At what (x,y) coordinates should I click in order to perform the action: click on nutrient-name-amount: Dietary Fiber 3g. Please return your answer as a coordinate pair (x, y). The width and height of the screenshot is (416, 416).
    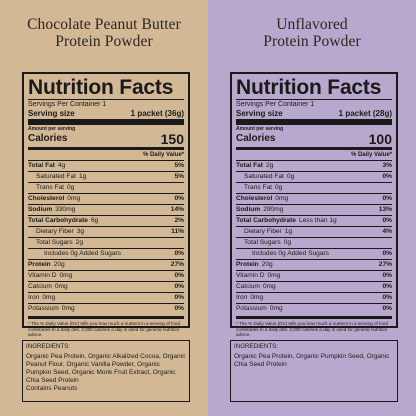
    Looking at the image, I should click on (60, 232).